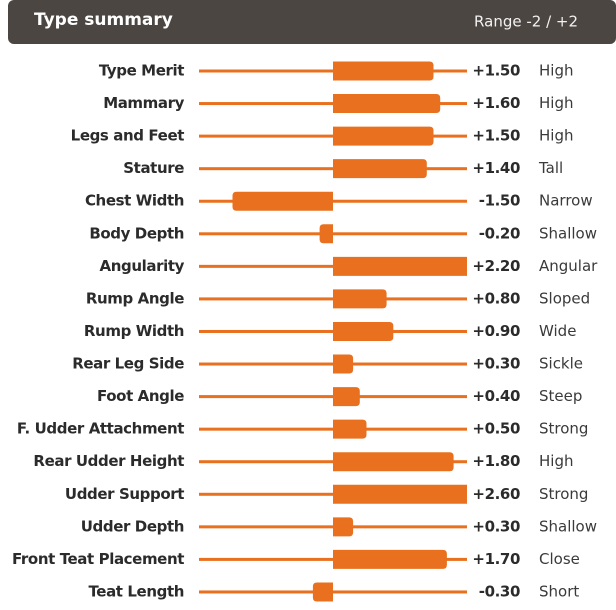 The height and width of the screenshot is (610, 616). I want to click on value-label: -0.20, so click(499, 233).